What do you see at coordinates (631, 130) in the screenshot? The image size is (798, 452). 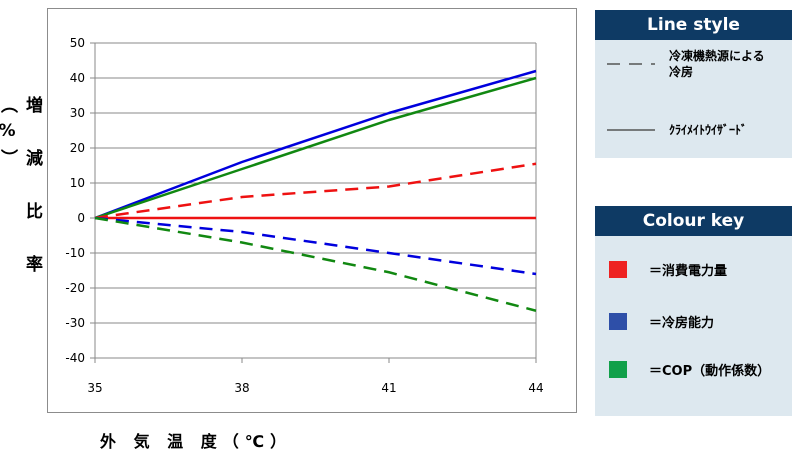 I see `solid-line-sample-icon` at bounding box center [631, 130].